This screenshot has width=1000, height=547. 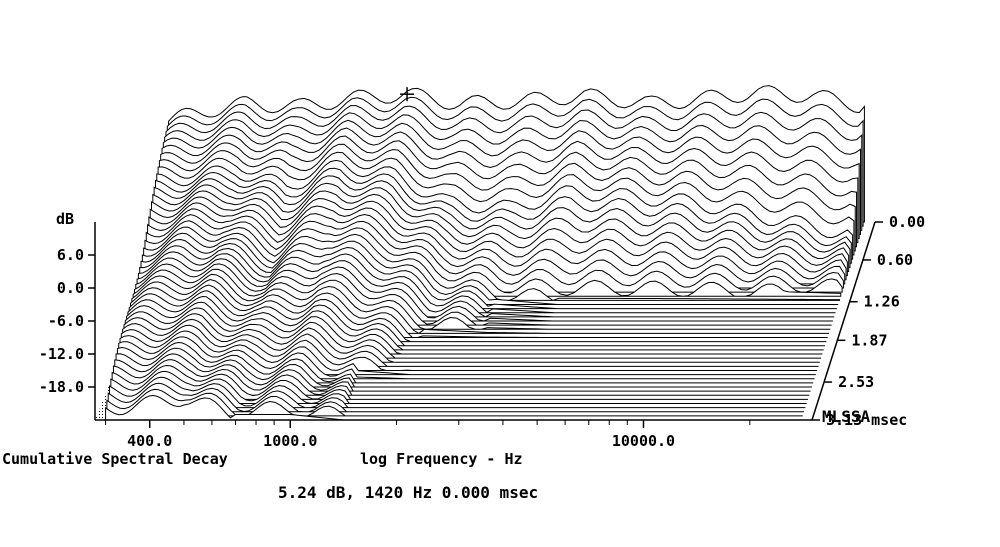 I want to click on z-tick-label: 1.26, so click(x=882, y=302).